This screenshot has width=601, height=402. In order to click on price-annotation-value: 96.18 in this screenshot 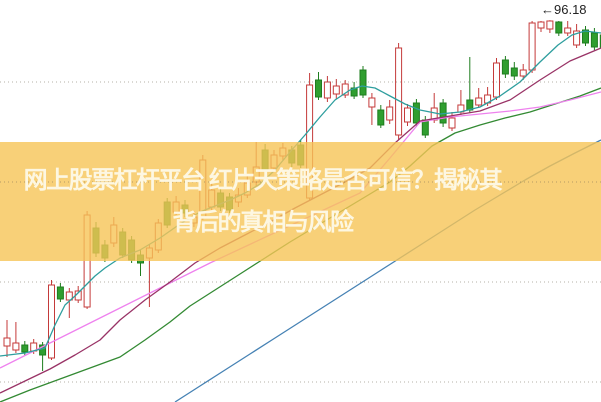, I will do `click(570, 9)`.